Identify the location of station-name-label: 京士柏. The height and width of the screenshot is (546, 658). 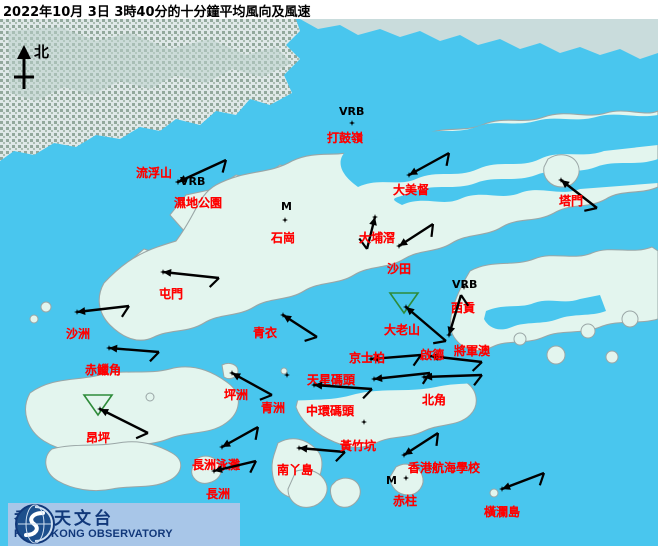
(367, 358).